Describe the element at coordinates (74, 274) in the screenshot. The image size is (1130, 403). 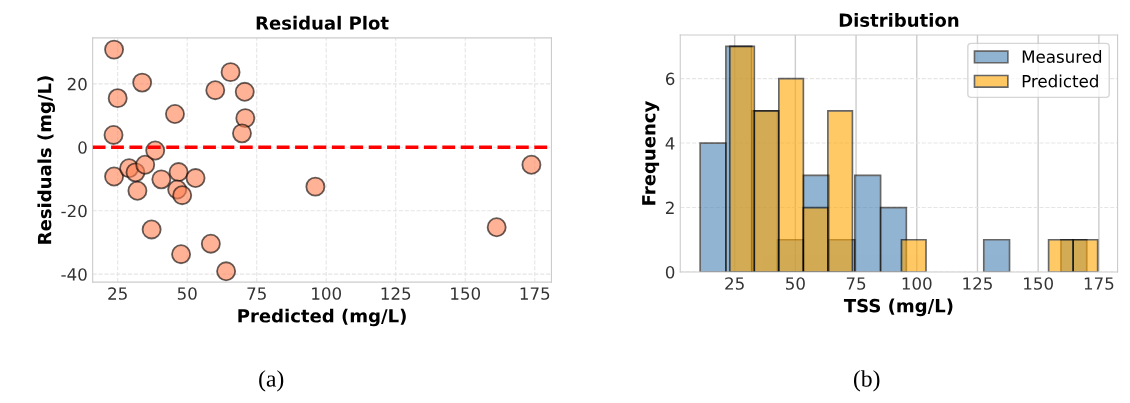
I see `y-tick-label: -40` at that location.